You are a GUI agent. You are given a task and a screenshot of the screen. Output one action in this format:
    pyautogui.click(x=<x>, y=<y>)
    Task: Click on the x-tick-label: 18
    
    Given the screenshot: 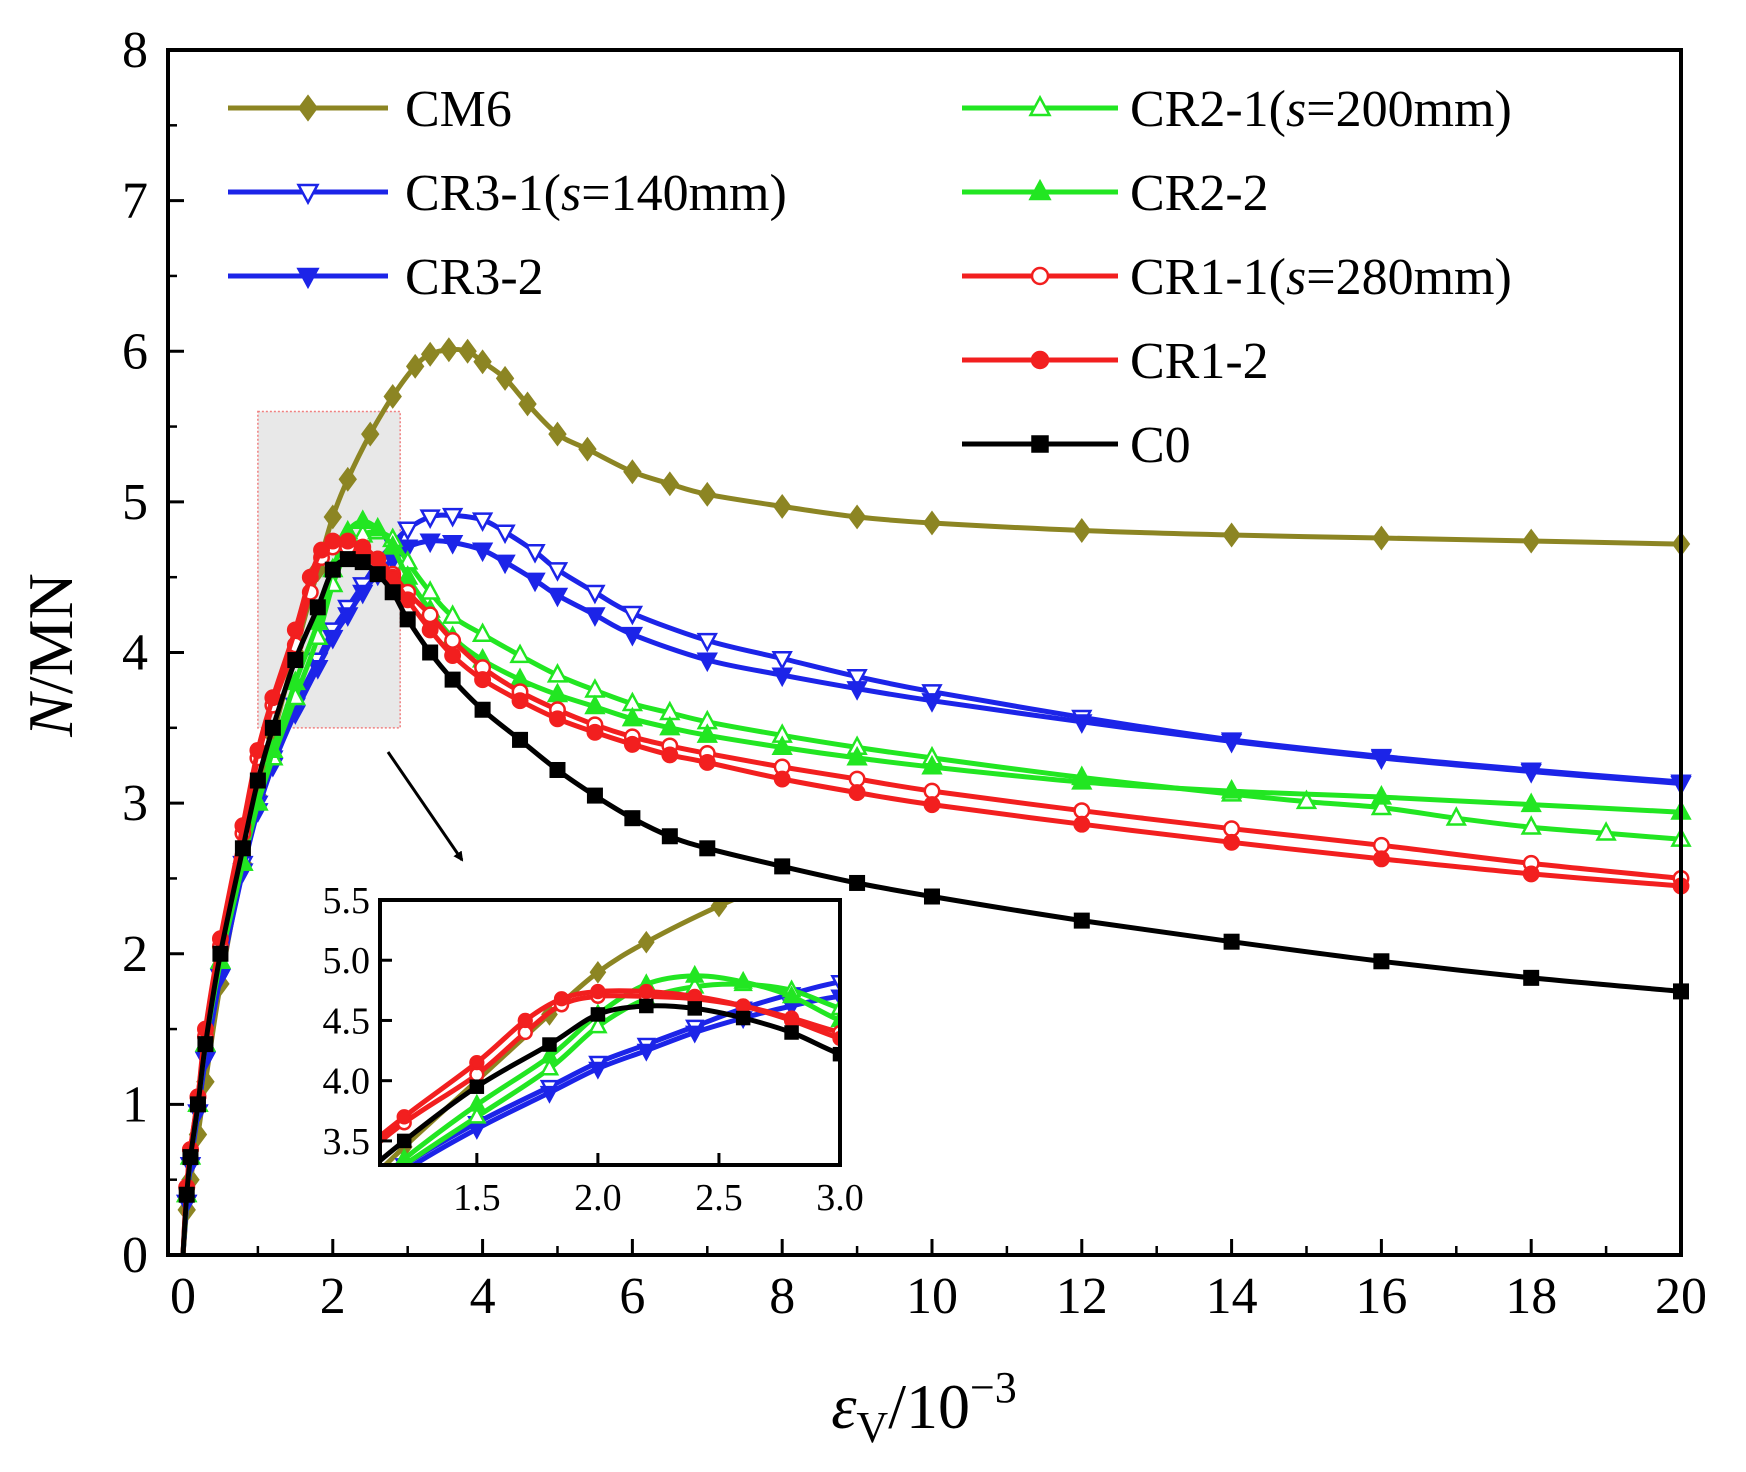 What is the action you would take?
    pyautogui.click(x=1531, y=1296)
    